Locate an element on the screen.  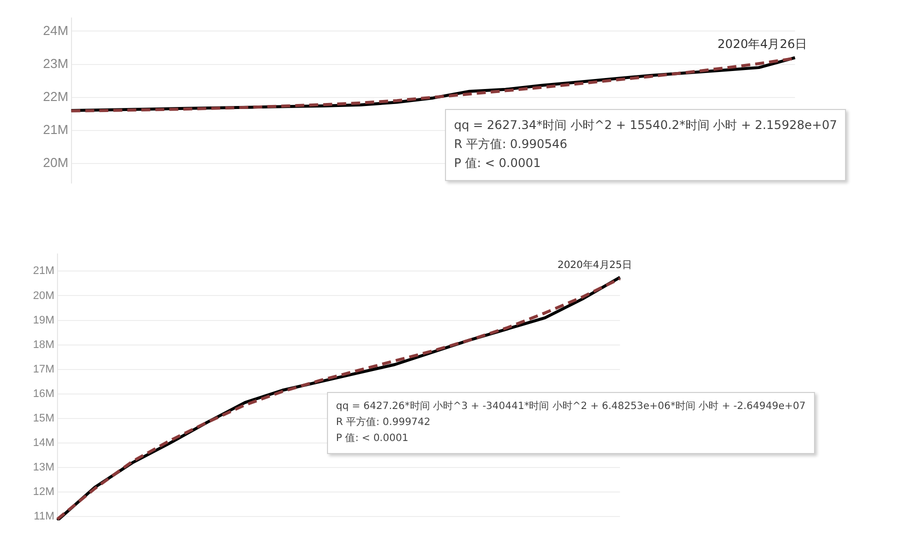
y-tick-label: 12M is located at coordinates (43, 492).